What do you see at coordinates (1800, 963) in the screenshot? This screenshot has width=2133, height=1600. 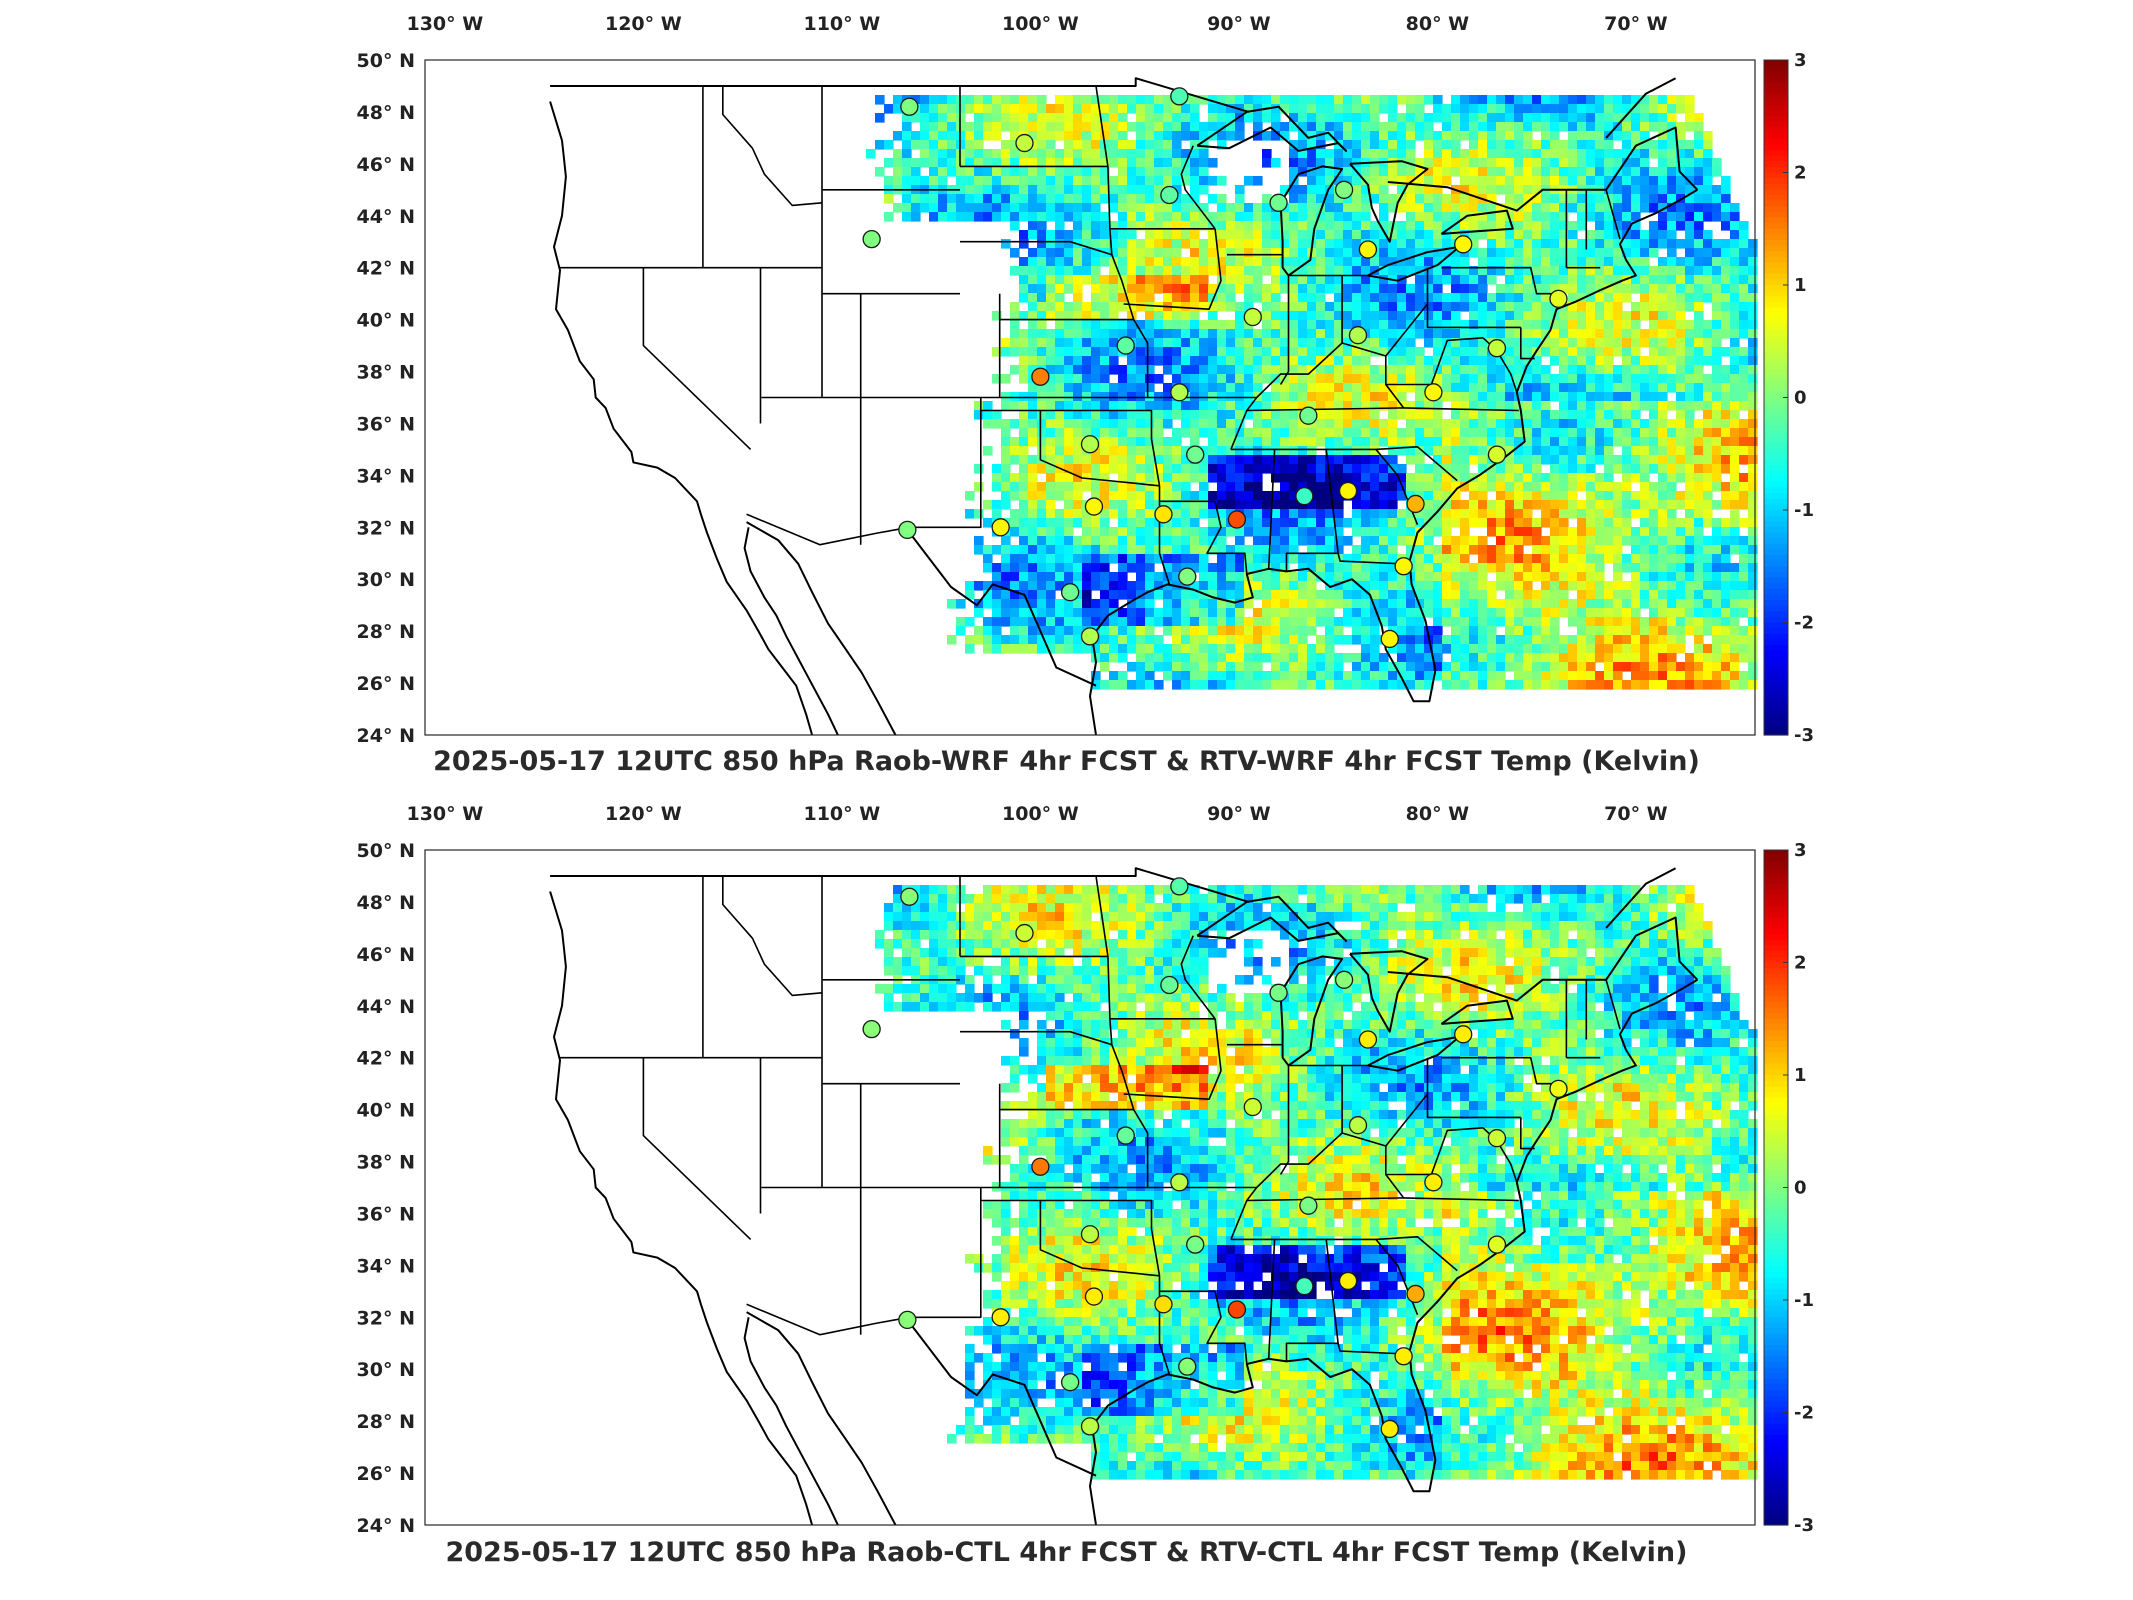 I see `colorbar-tick-label: 2` at bounding box center [1800, 963].